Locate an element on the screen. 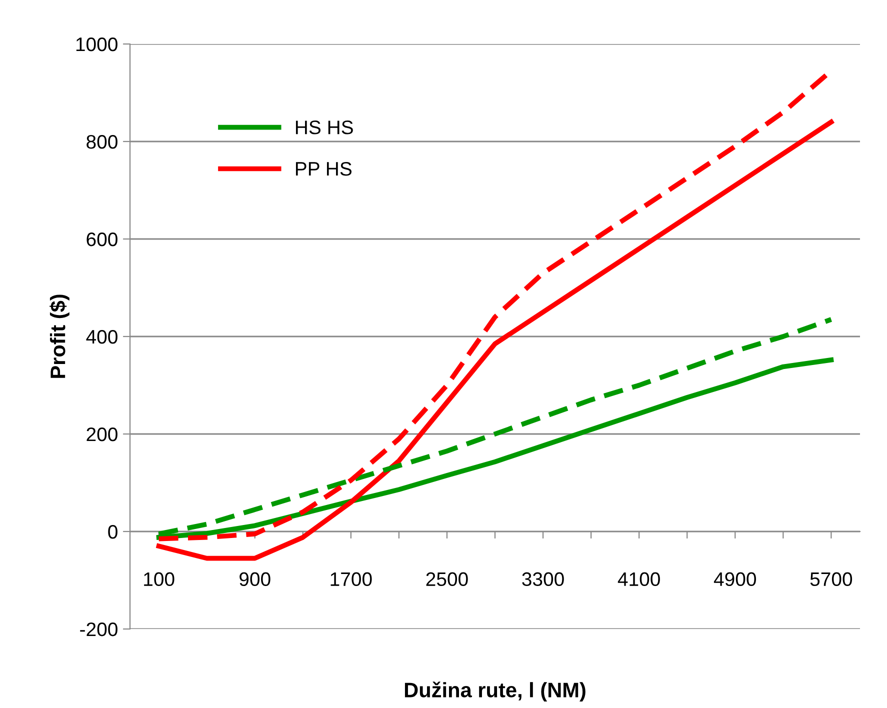 This screenshot has width=887, height=708. y-tick-label: 600 is located at coordinates (102, 239).